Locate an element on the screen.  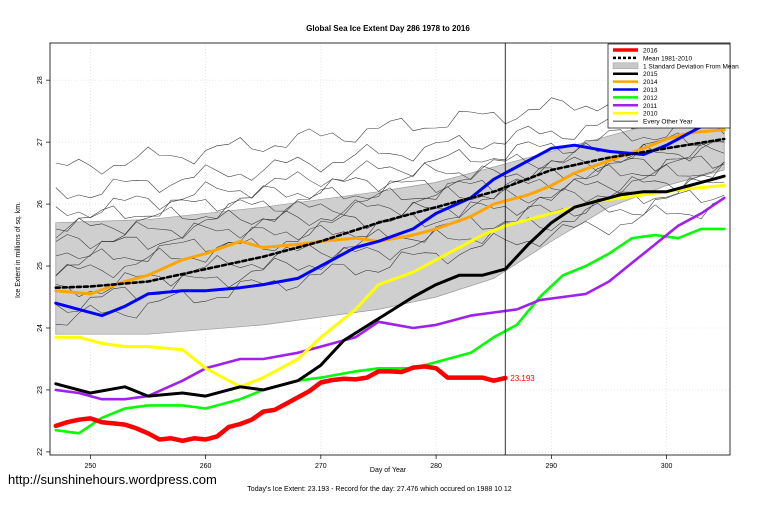
y-axis: 22 23 24 25 26 27 28 is located at coordinates (43, 266).